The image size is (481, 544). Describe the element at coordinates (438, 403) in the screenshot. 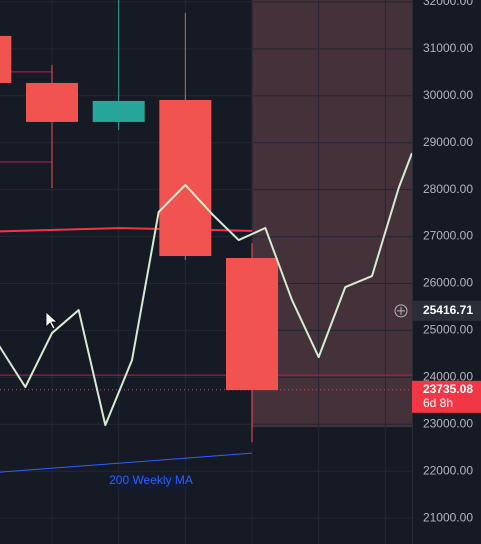

I see `countdown: 6d 8h` at that location.